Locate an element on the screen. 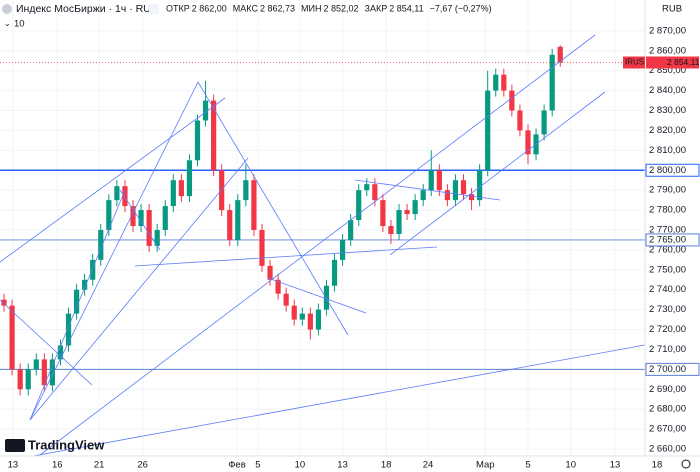 The image size is (700, 472). last-price-label: 2 854,11 is located at coordinates (683, 62).